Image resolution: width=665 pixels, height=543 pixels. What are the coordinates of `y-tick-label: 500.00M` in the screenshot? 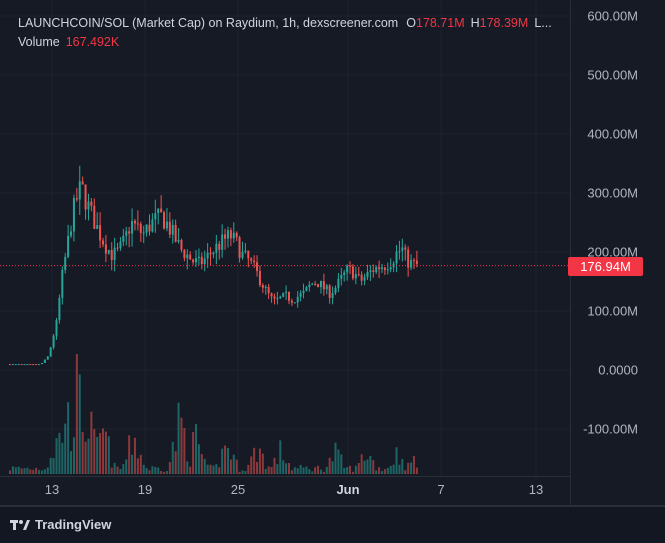 It's located at (612, 75).